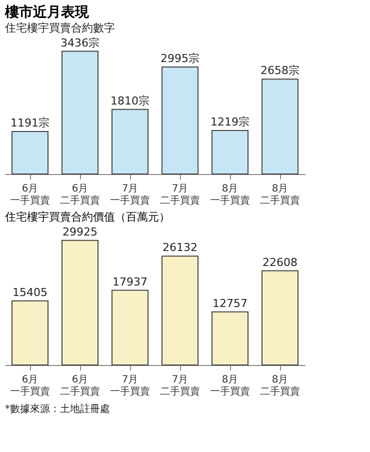  I want to click on data-label: 26132, so click(180, 247).